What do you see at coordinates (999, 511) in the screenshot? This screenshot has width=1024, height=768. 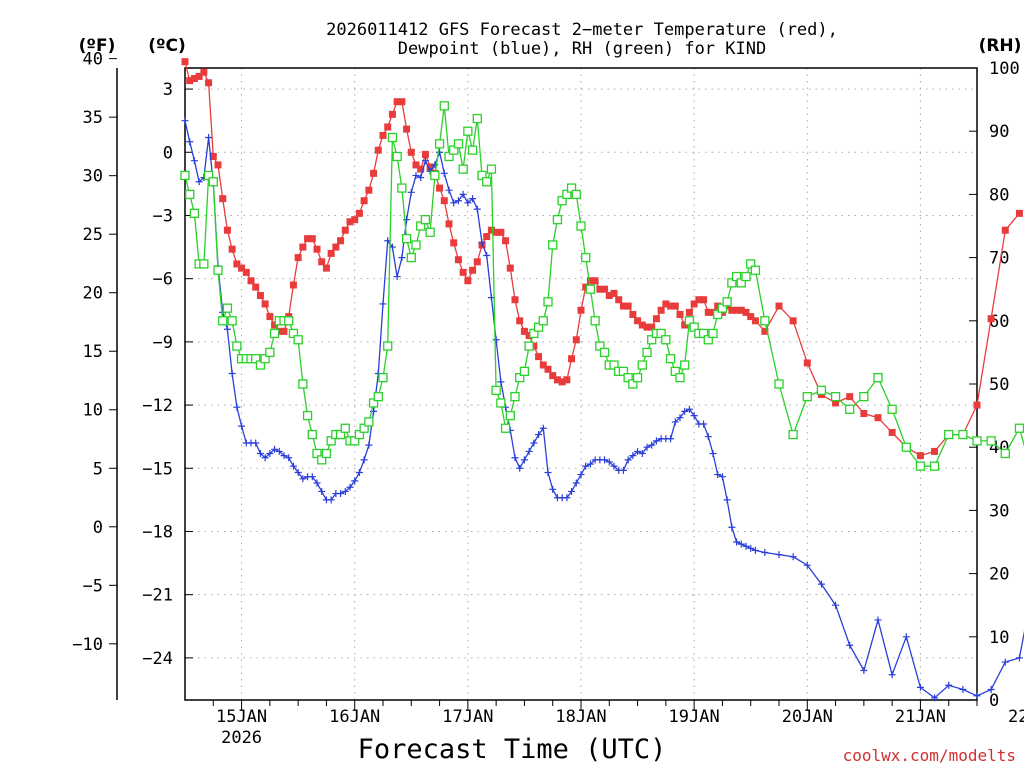 I see `rh-tick-label: 30` at bounding box center [999, 511].